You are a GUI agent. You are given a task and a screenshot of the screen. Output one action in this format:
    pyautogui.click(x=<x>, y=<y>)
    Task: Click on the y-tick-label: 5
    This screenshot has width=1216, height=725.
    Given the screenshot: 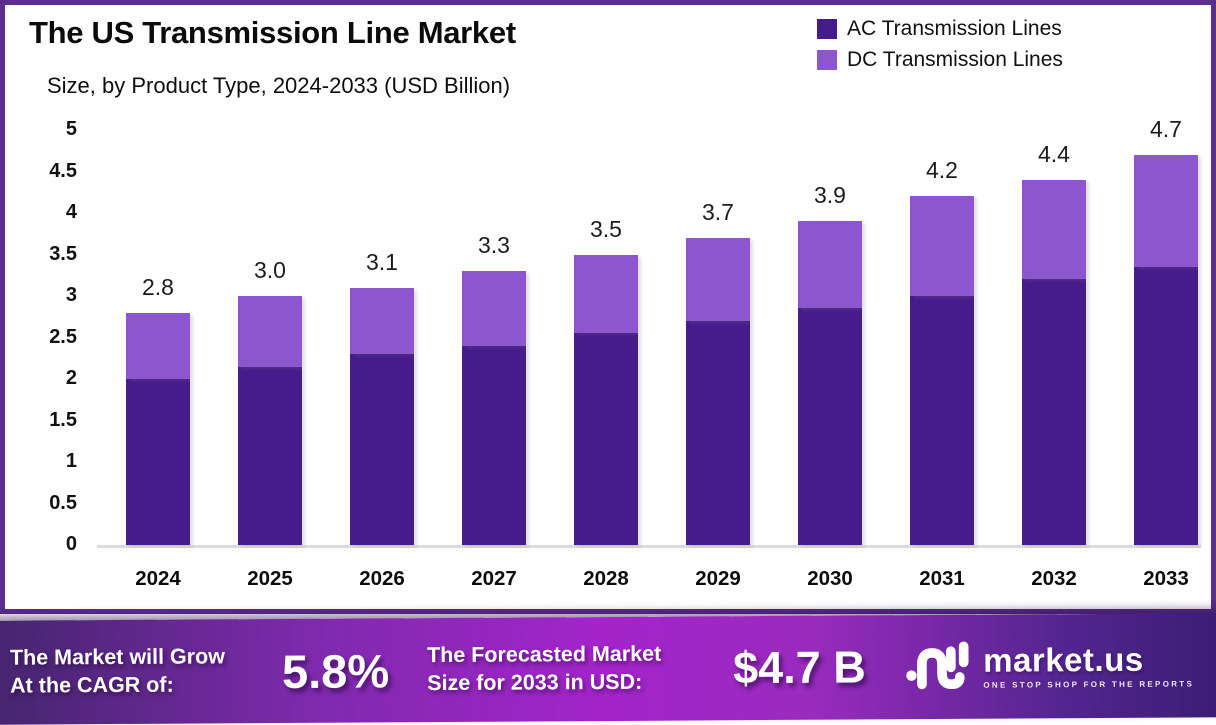 What is the action you would take?
    pyautogui.click(x=71, y=129)
    